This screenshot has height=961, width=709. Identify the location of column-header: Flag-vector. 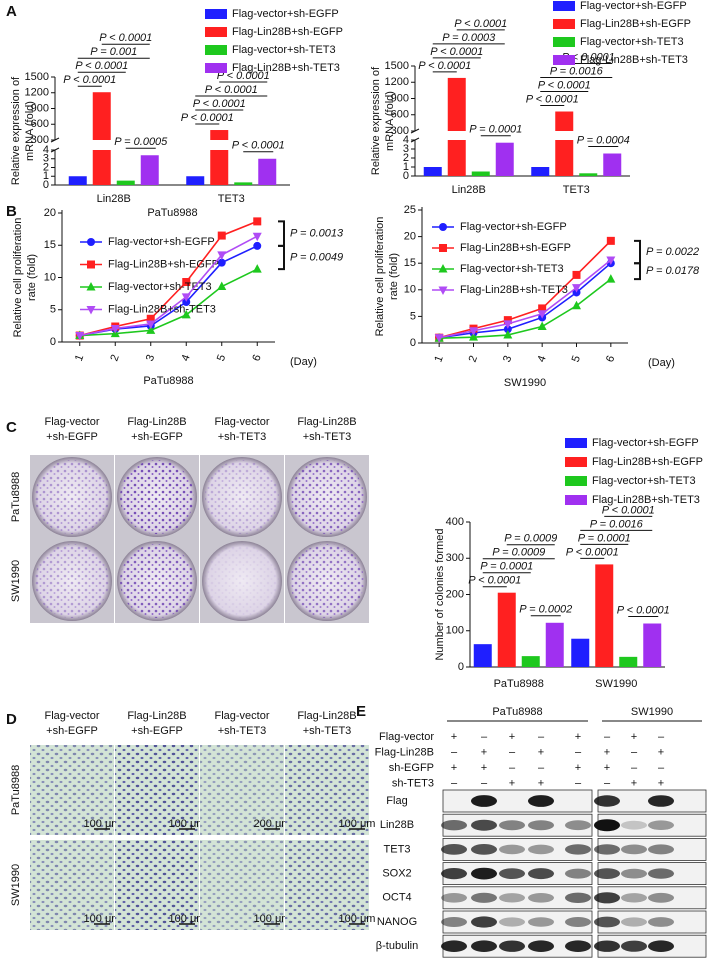
(71, 716).